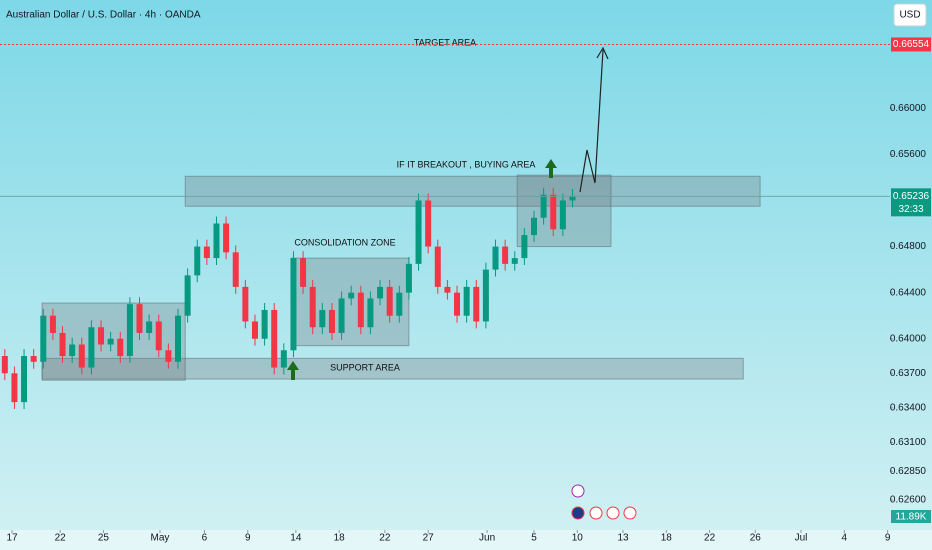  I want to click on x-tick-label: 14, so click(296, 538).